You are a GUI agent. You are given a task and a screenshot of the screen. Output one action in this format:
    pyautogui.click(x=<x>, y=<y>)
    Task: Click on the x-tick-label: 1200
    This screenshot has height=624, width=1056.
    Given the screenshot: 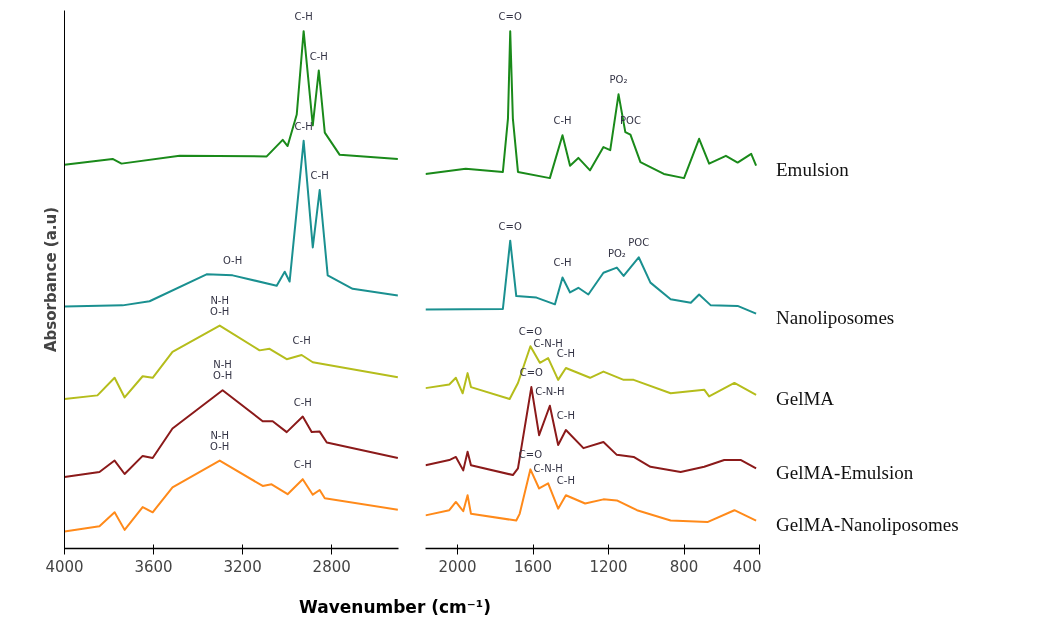 What is the action you would take?
    pyautogui.click(x=608, y=566)
    